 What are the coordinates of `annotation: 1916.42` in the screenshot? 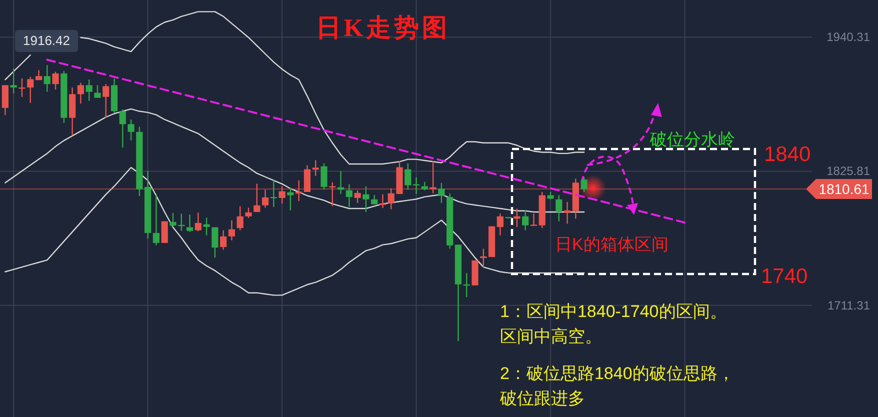 It's located at (46, 41).